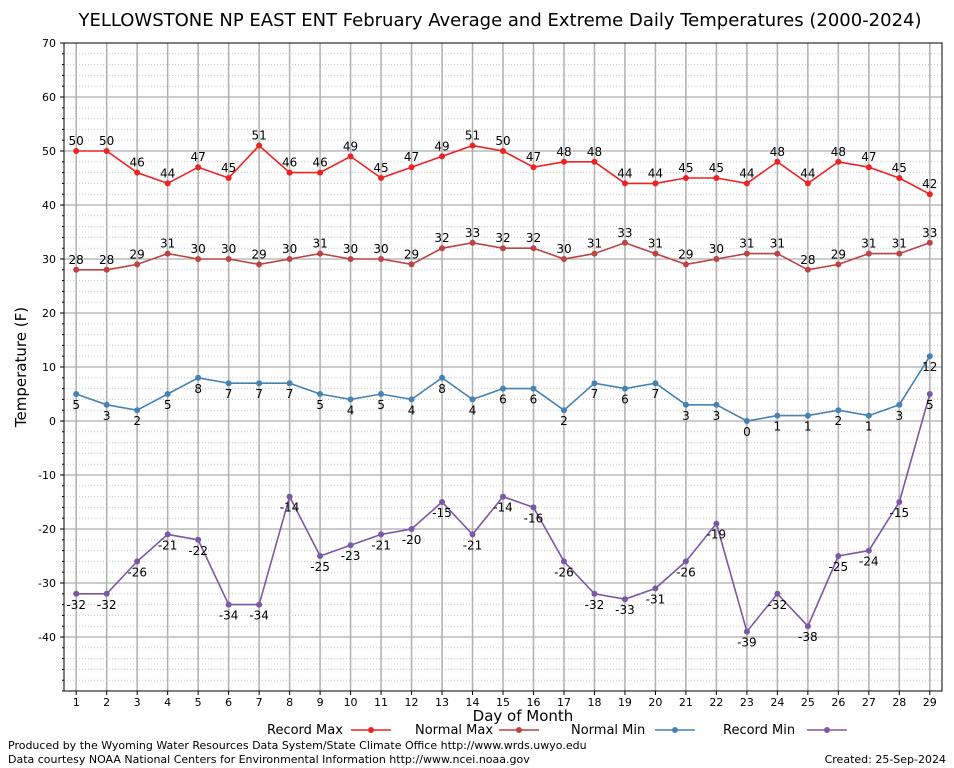  What do you see at coordinates (557, 730) in the screenshot?
I see `legend: Record Max Normal Max Normal Min Record Min` at bounding box center [557, 730].